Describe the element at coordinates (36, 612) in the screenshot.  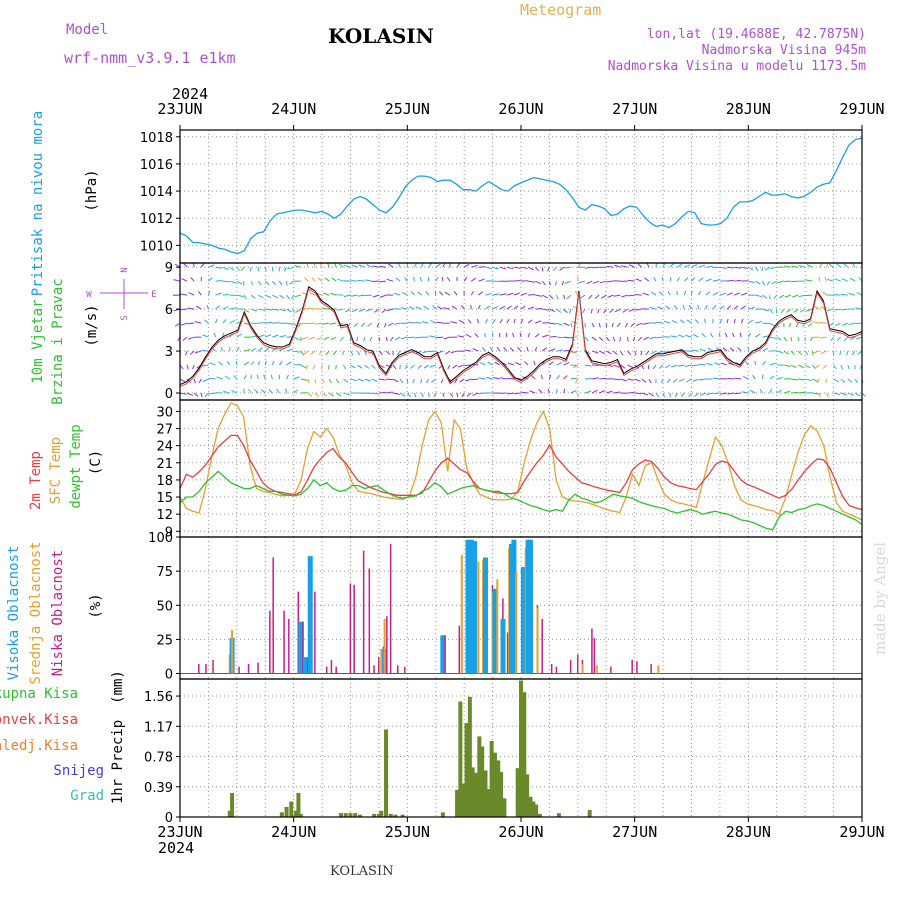
I see `mid-cloud-axis-label: Srednja Oblacnost` at that location.